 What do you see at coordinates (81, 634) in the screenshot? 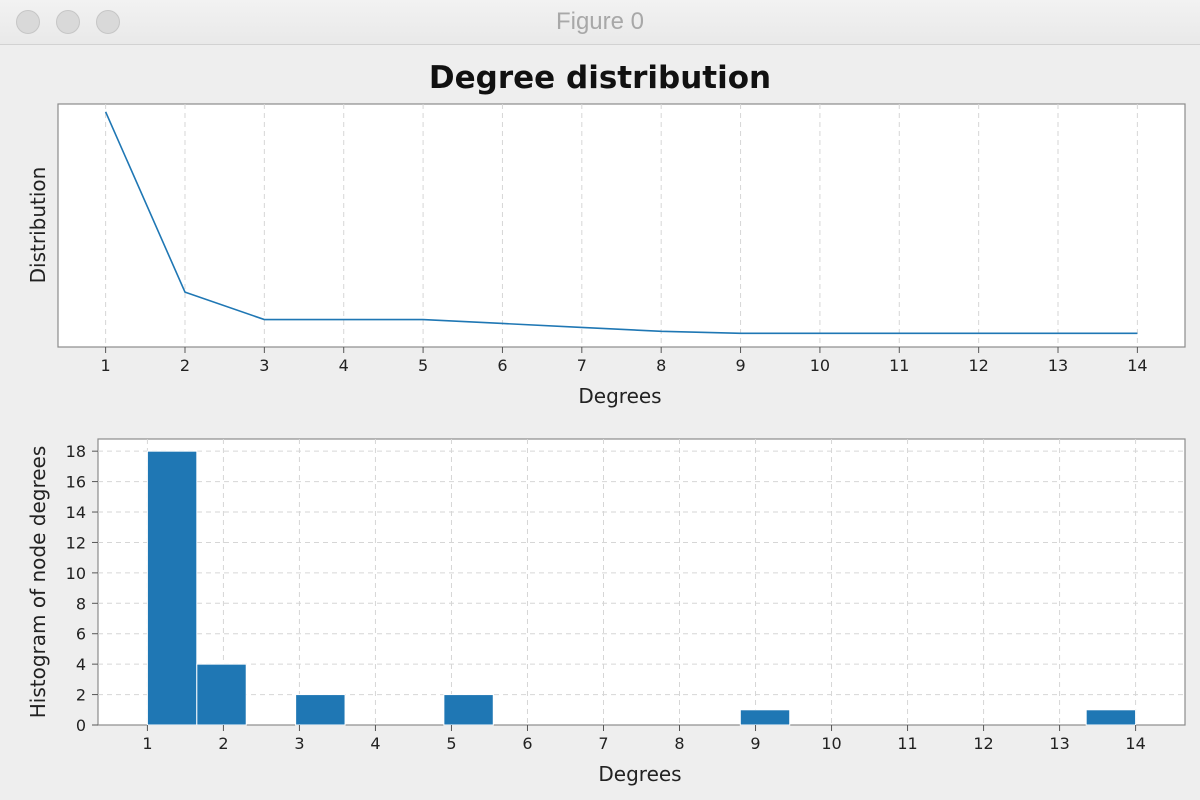
I see `y-tick-label: 6` at bounding box center [81, 634].